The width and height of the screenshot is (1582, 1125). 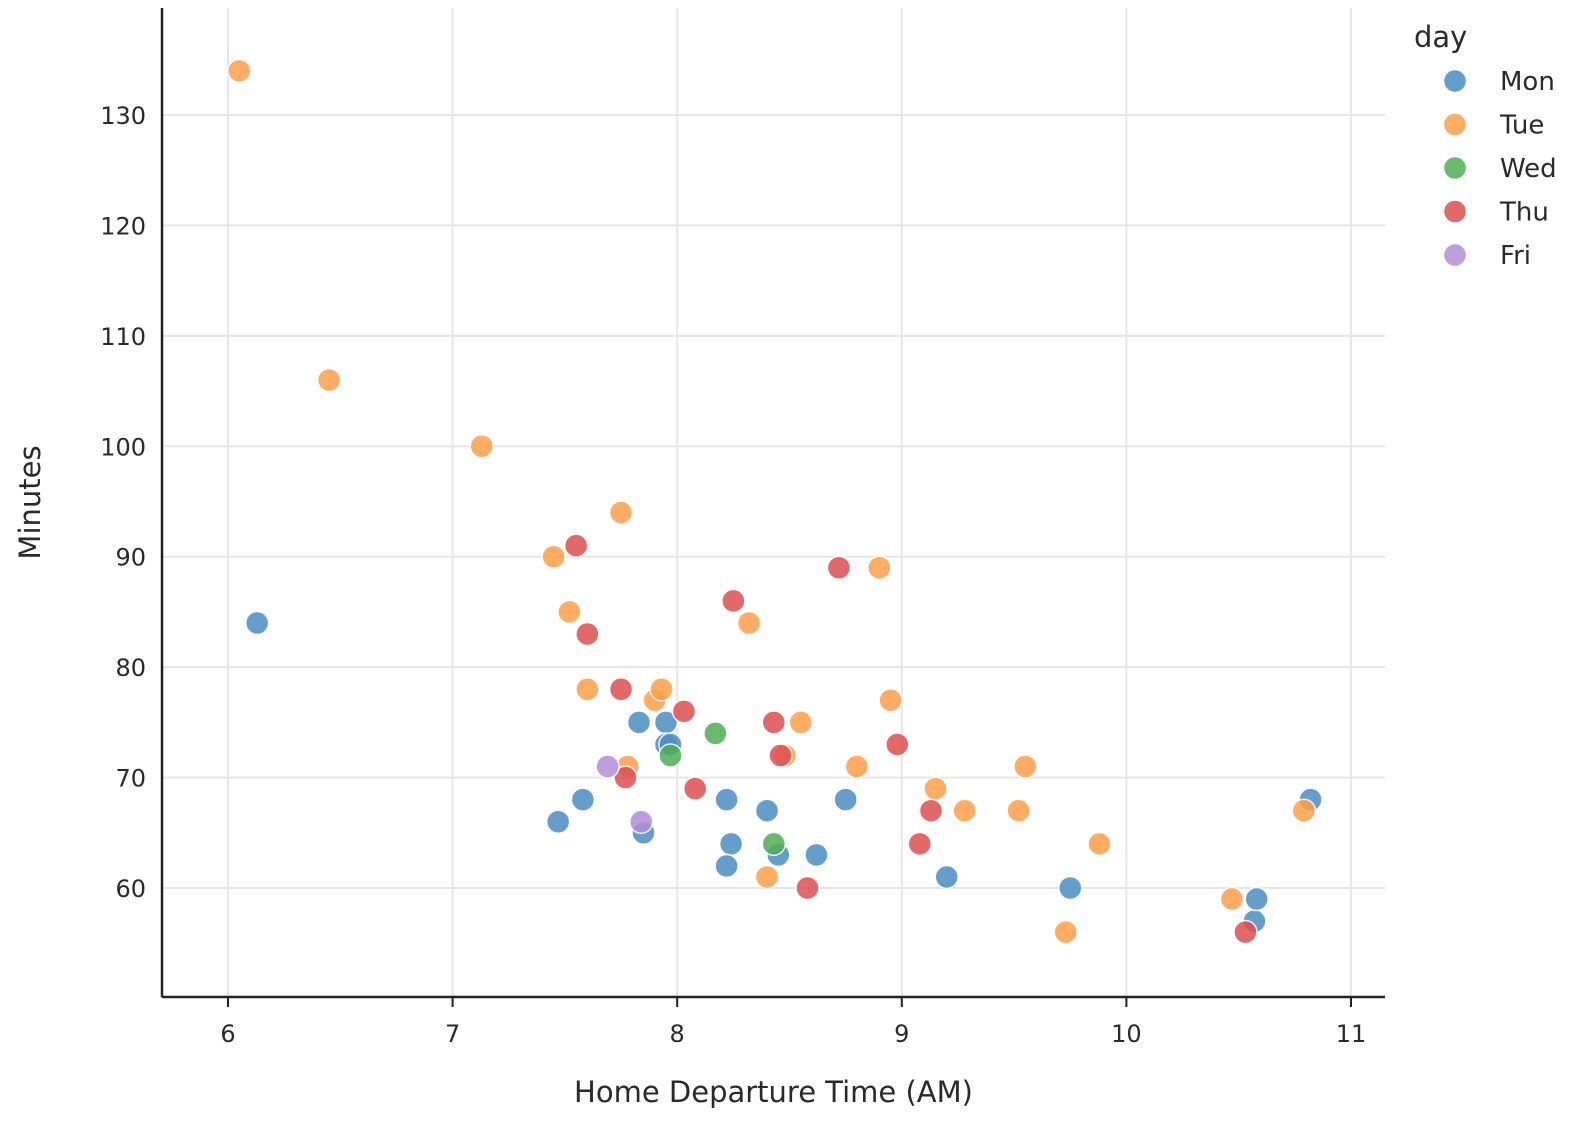 I want to click on y-axis-title: Minutes, so click(x=30, y=502).